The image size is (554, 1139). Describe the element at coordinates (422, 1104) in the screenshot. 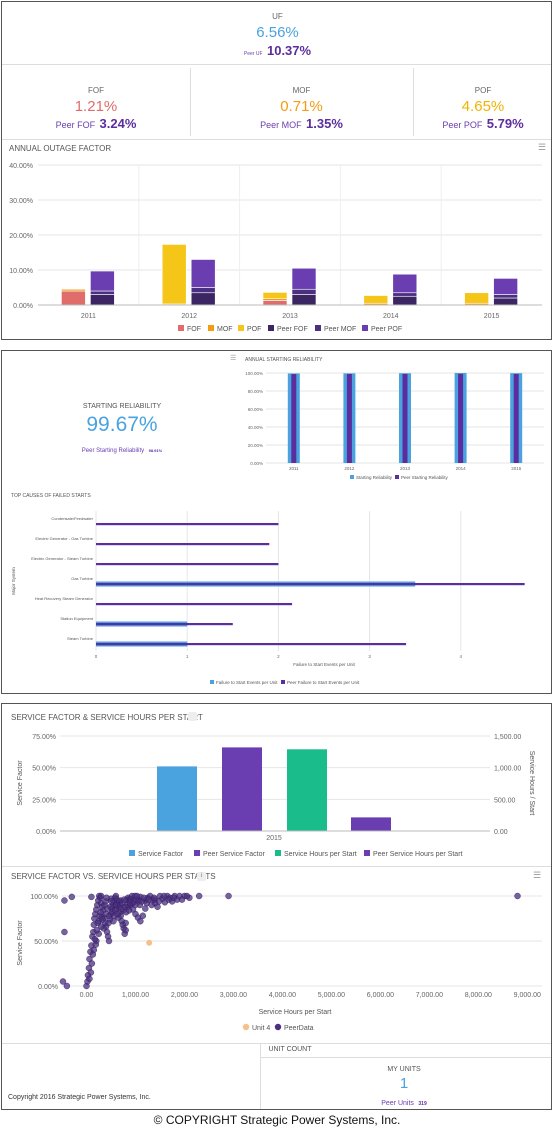

I see `peer-units-value: 319` at that location.